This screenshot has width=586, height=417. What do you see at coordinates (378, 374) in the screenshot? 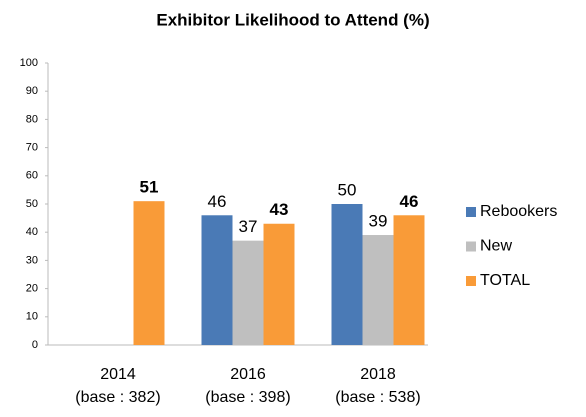
I see `x-tick-label: 2018` at bounding box center [378, 374].